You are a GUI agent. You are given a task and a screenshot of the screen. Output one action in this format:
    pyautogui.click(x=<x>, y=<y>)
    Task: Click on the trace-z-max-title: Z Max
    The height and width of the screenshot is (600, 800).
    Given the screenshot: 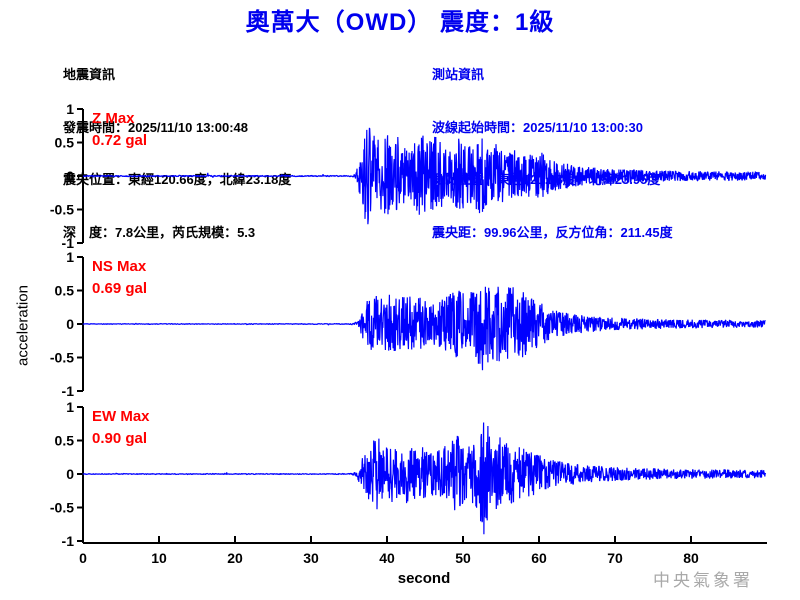 What is the action you would take?
    pyautogui.click(x=113, y=118)
    